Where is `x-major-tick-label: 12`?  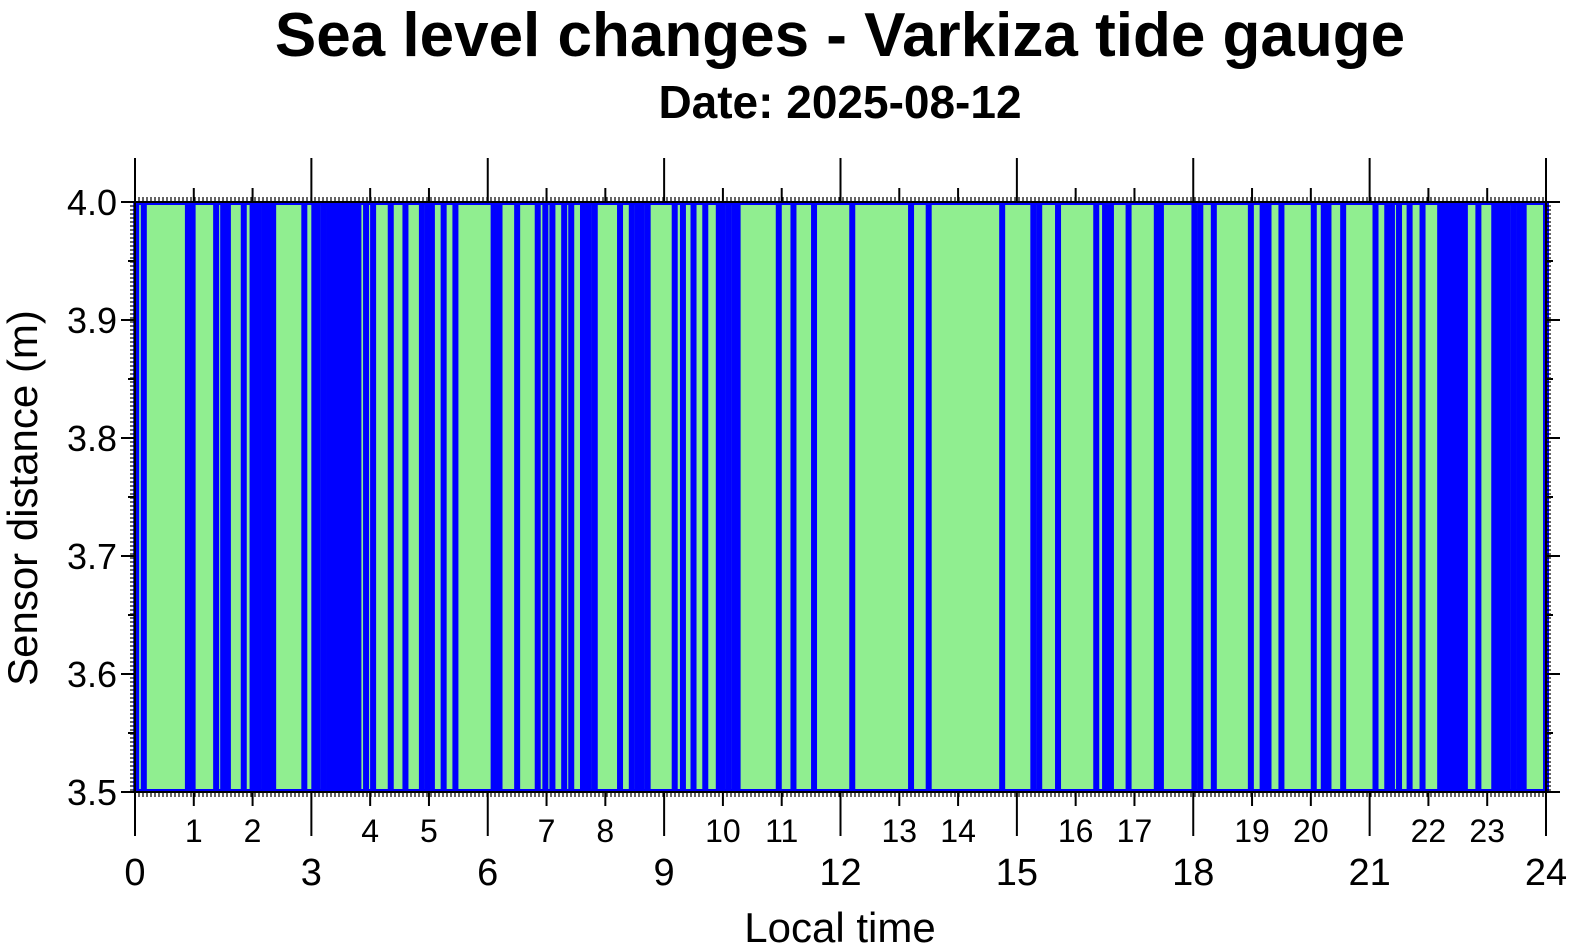
x-major-tick-label: 12 is located at coordinates (840, 873).